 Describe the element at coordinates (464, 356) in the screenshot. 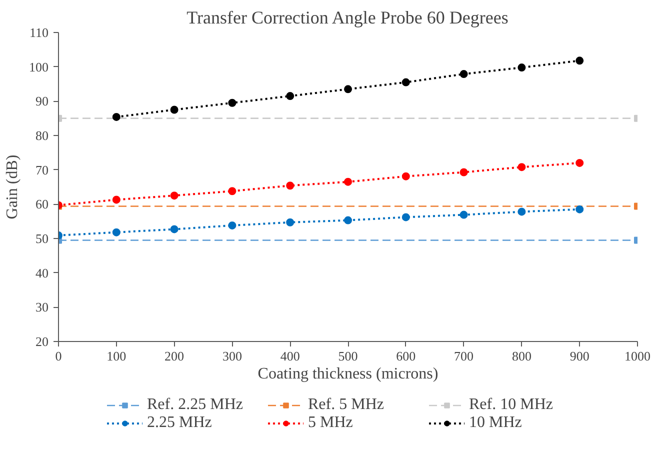

I see `x-tick-label: 700` at that location.